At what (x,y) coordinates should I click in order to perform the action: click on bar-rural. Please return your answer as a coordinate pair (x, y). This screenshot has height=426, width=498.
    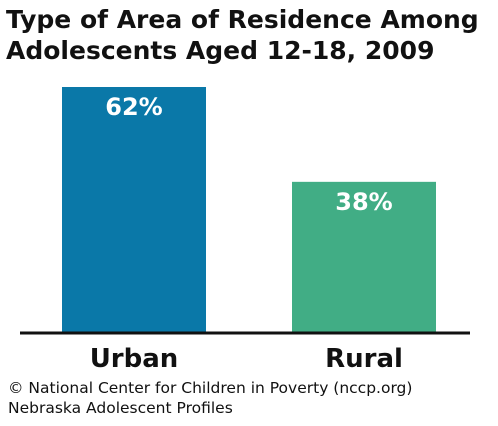
    Looking at the image, I should click on (364, 256).